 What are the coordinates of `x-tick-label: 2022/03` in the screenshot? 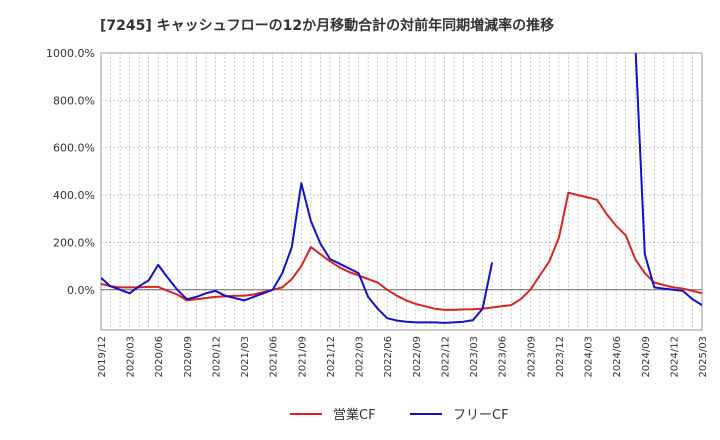 It's located at (360, 357).